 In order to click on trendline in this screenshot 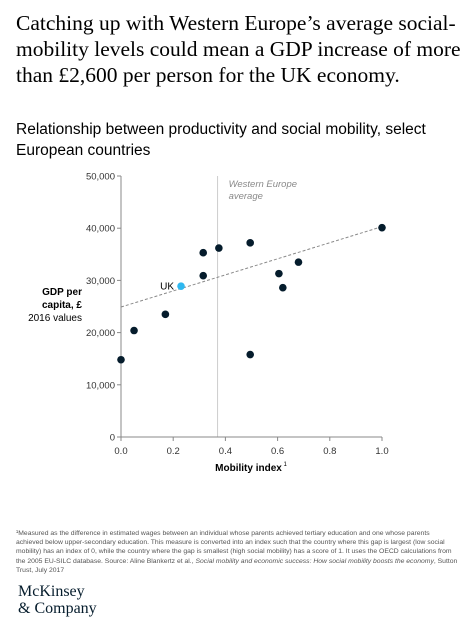, I will do `click(251, 267)`.